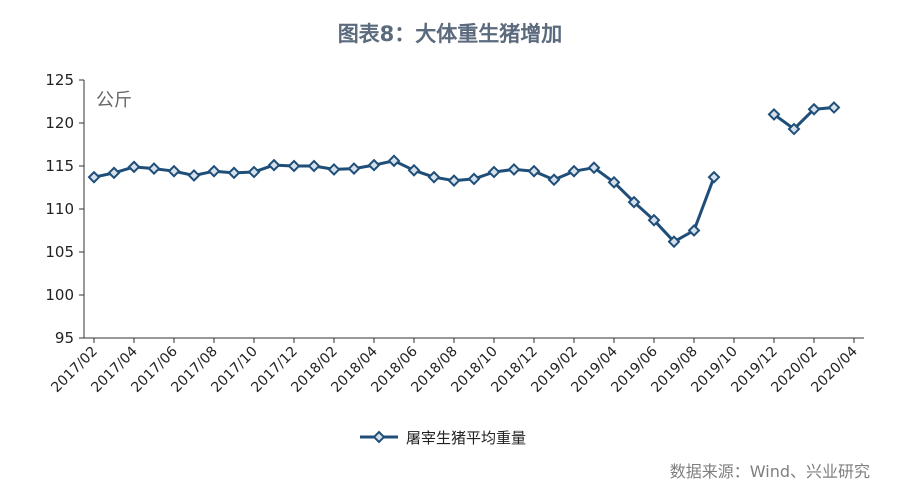 This screenshot has width=900, height=497. Describe the element at coordinates (466, 438) in the screenshot. I see `legend-label: 屠宰生猪平均重量` at that location.